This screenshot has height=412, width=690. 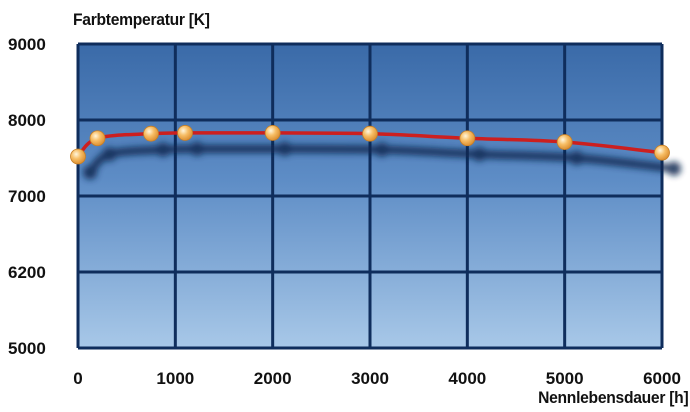 I want to click on x-tick-label: 4000, so click(x=467, y=378).